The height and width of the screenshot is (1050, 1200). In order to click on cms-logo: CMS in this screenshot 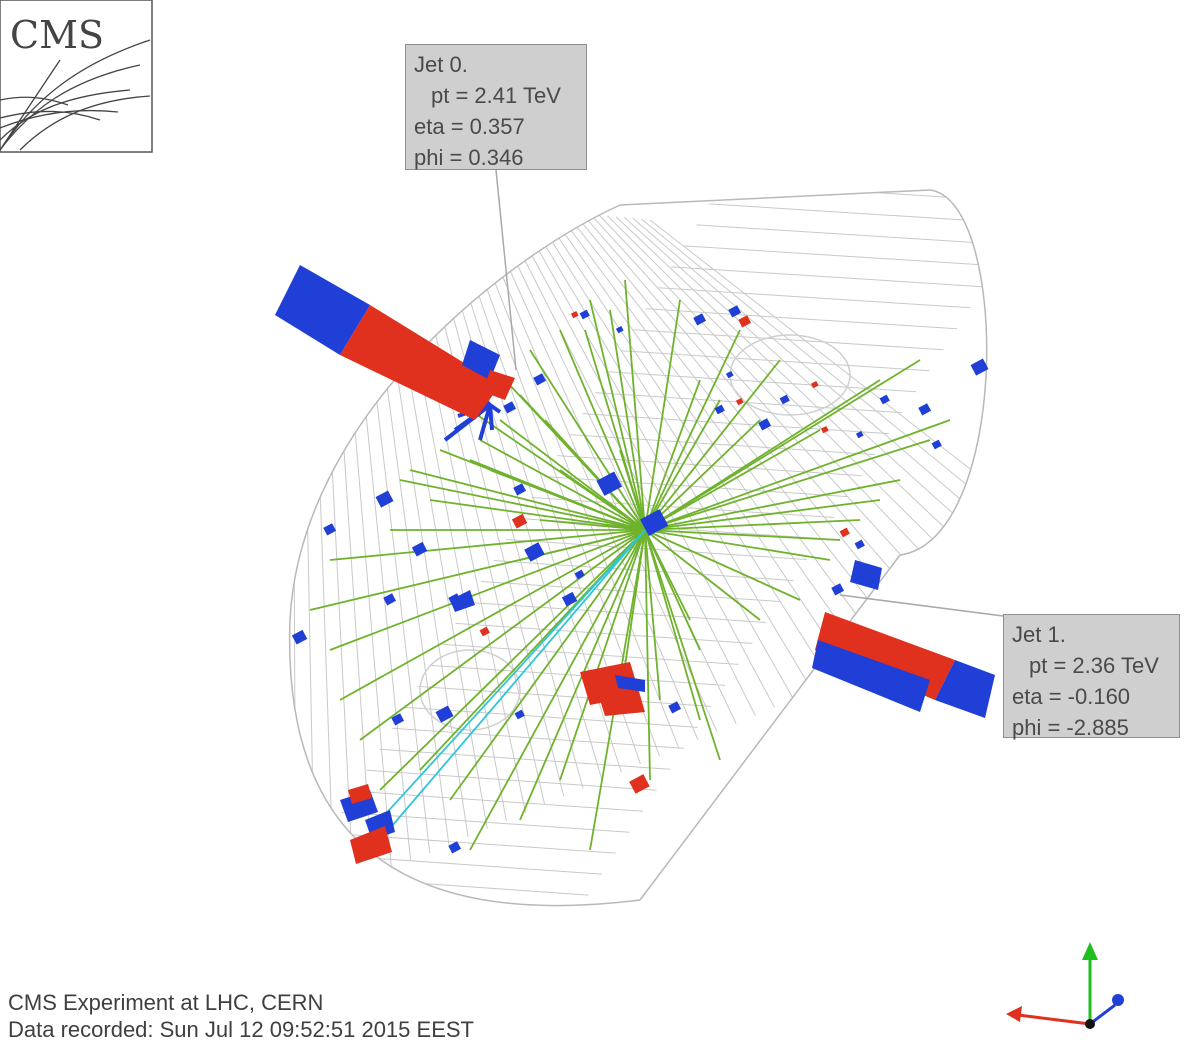, I will do `click(76, 76)`.